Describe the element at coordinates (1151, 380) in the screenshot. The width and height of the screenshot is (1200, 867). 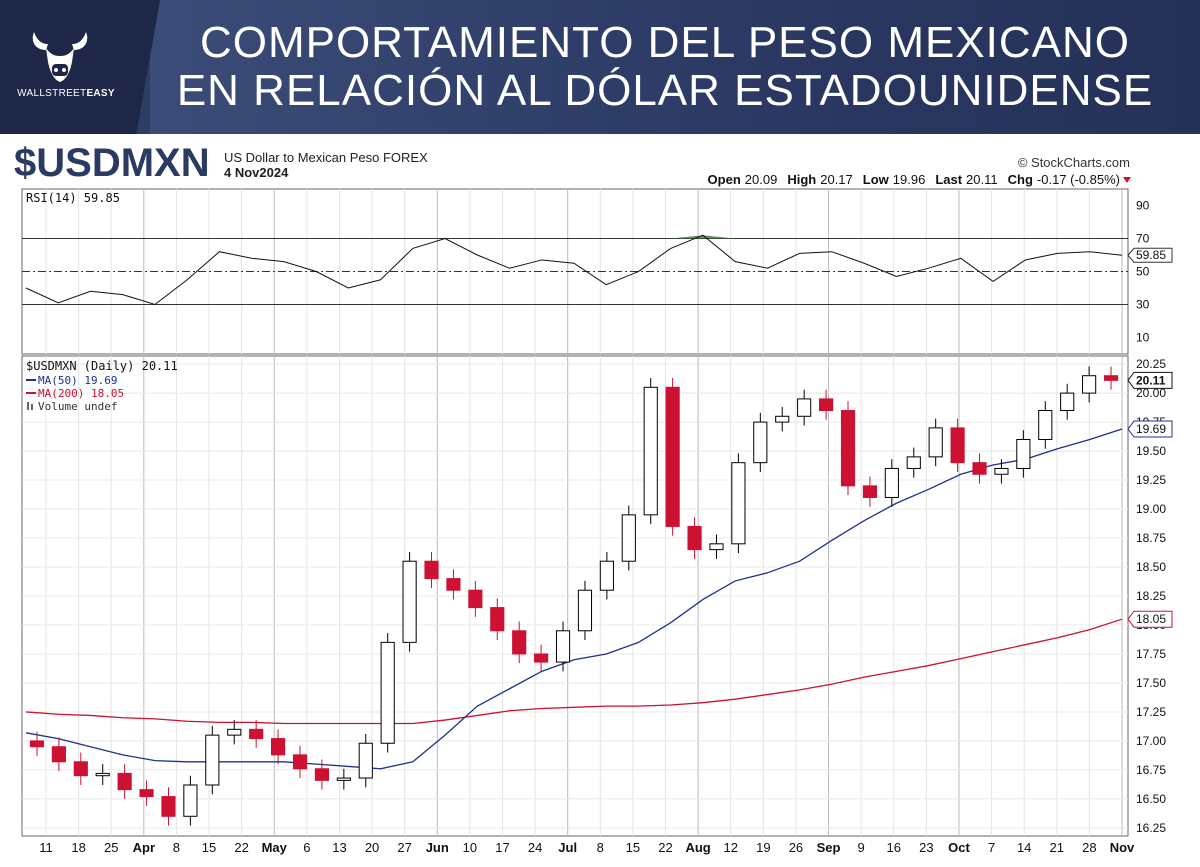
I see `last-price-badge-text: 20.11` at that location.